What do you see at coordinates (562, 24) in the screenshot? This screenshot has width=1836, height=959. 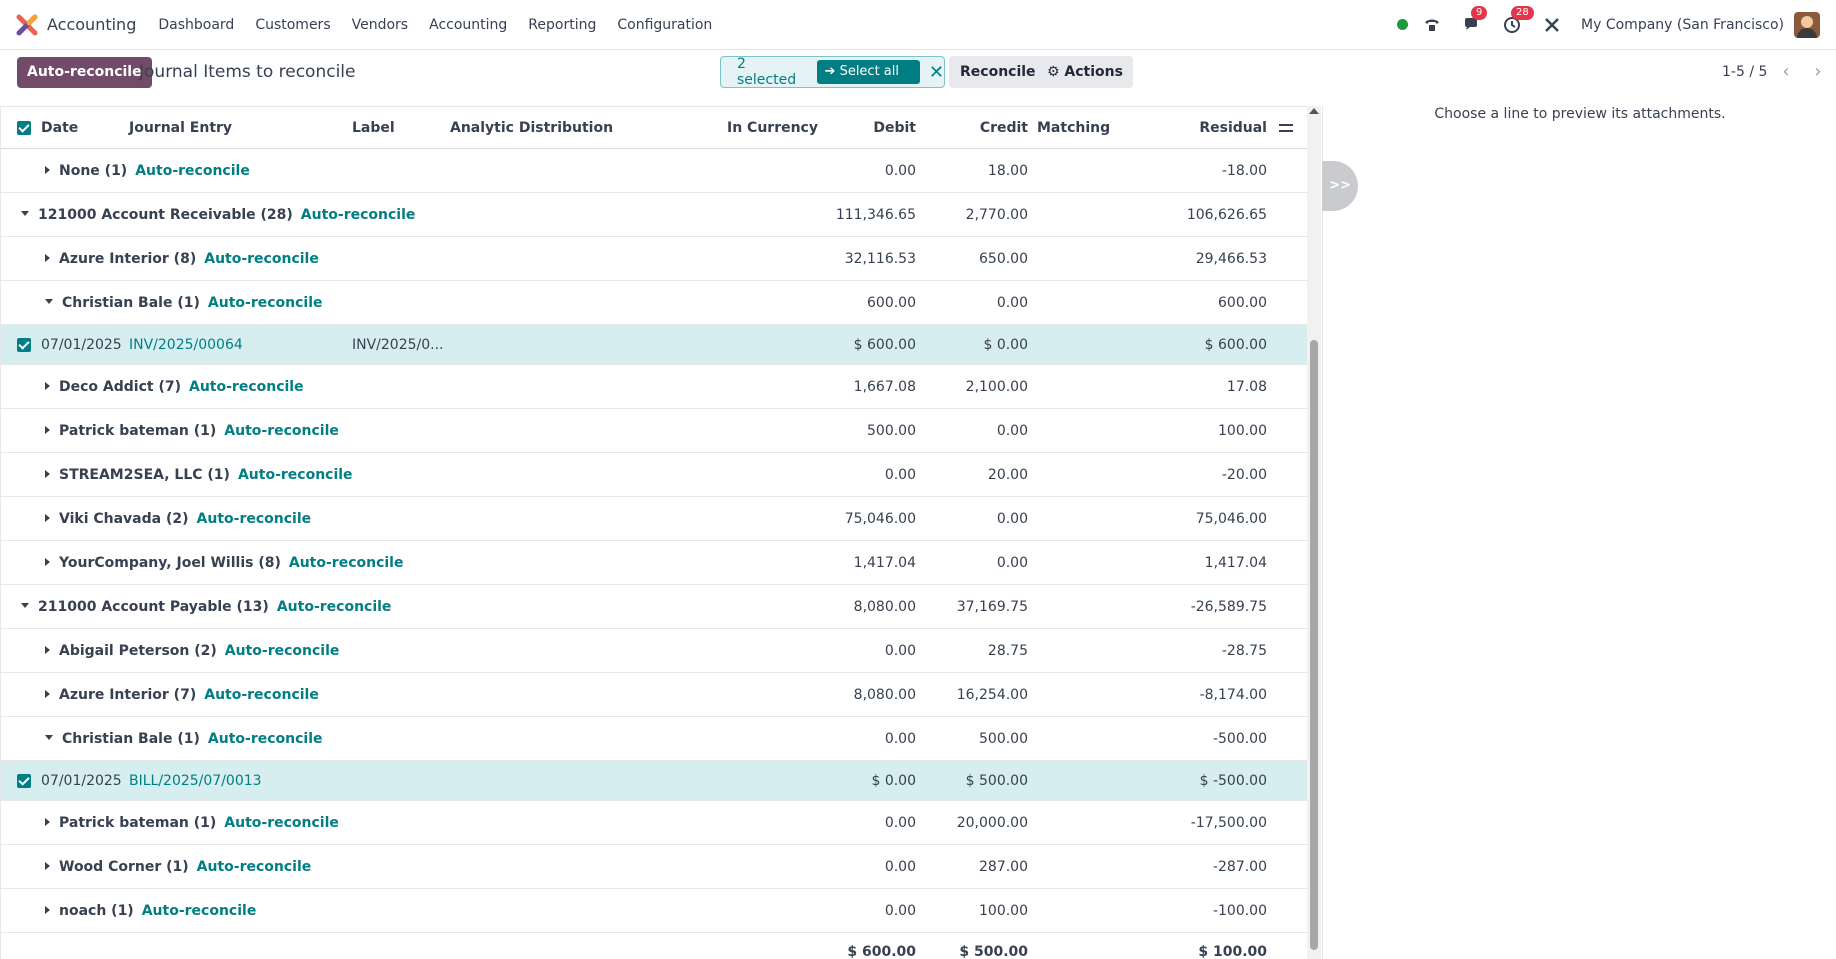 I see `menu-reporting: Reporting` at bounding box center [562, 24].